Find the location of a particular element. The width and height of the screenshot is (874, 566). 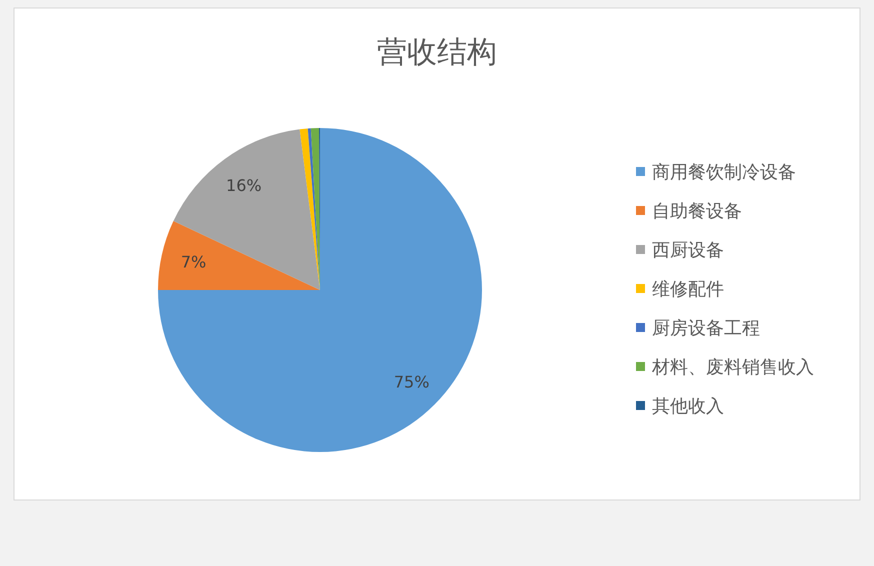

legend-label: 材料、废料销售收入 is located at coordinates (732, 367).